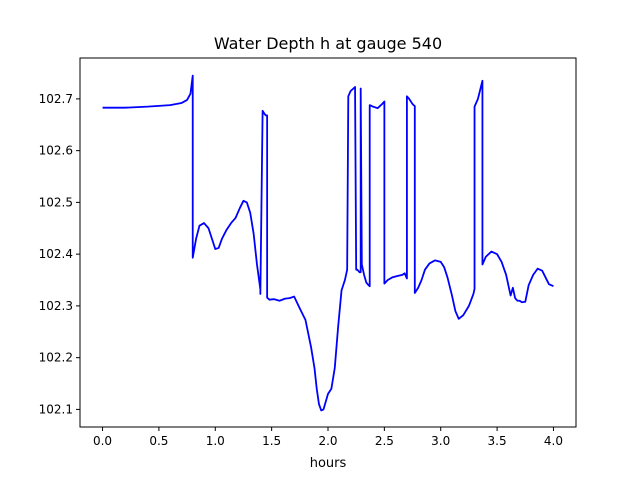 This screenshot has height=484, width=640. Describe the element at coordinates (56, 358) in the screenshot. I see `y-tick-label: 102.2` at that location.